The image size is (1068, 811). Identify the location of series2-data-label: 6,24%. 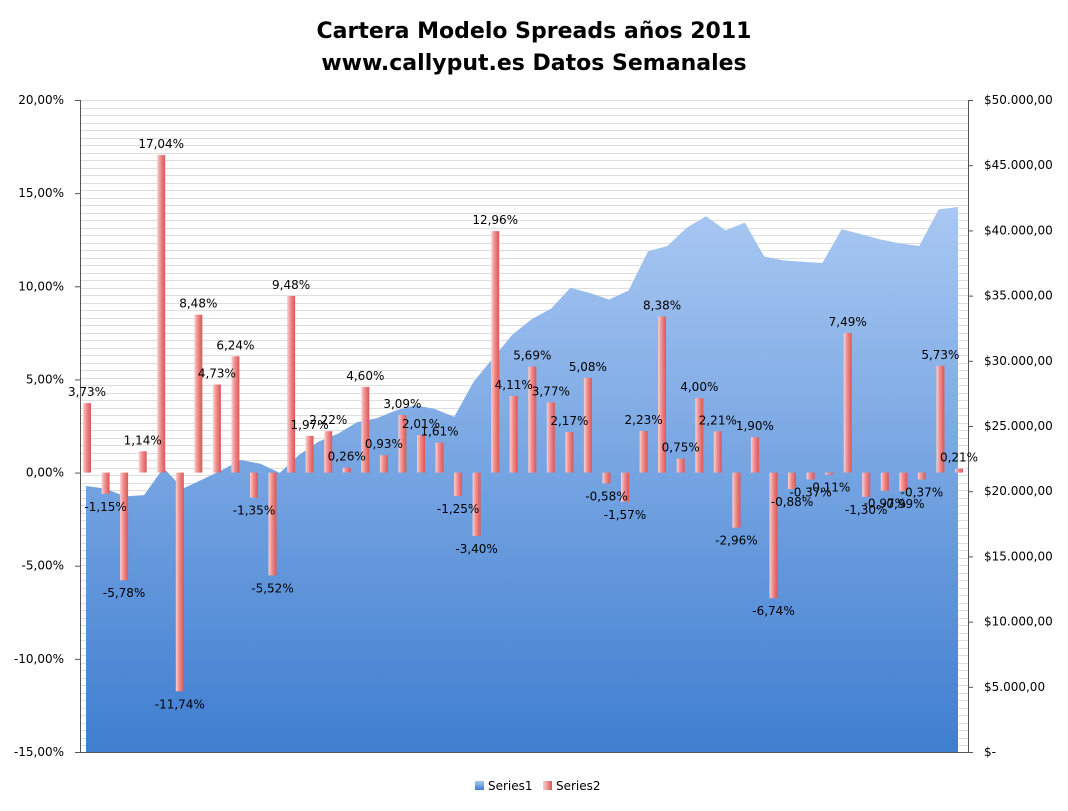
(235, 345).